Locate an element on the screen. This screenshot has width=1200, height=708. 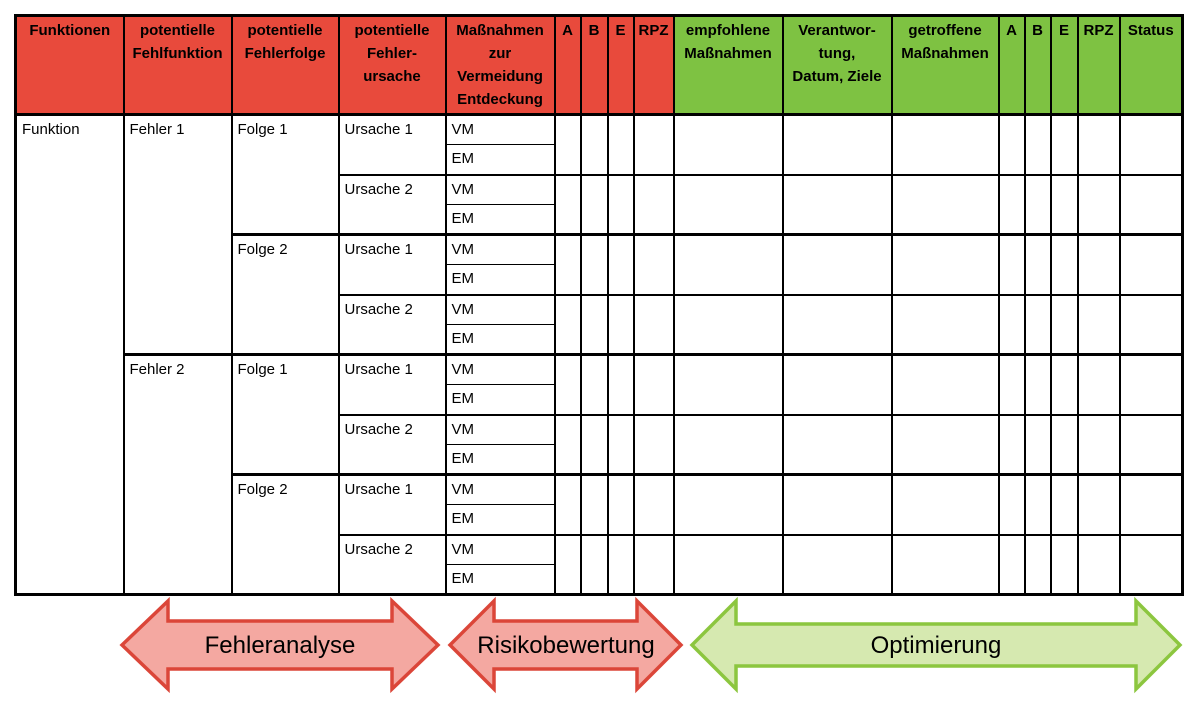
header-rpz1: RPZ is located at coordinates (653, 65).